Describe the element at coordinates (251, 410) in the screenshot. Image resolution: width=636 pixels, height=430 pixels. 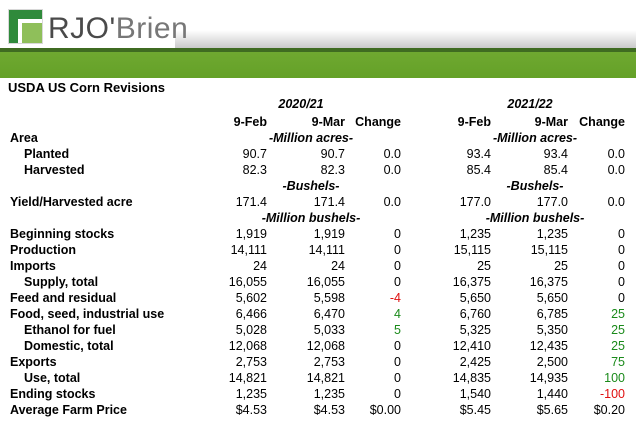
I see `cell-value: $4.53` at that location.